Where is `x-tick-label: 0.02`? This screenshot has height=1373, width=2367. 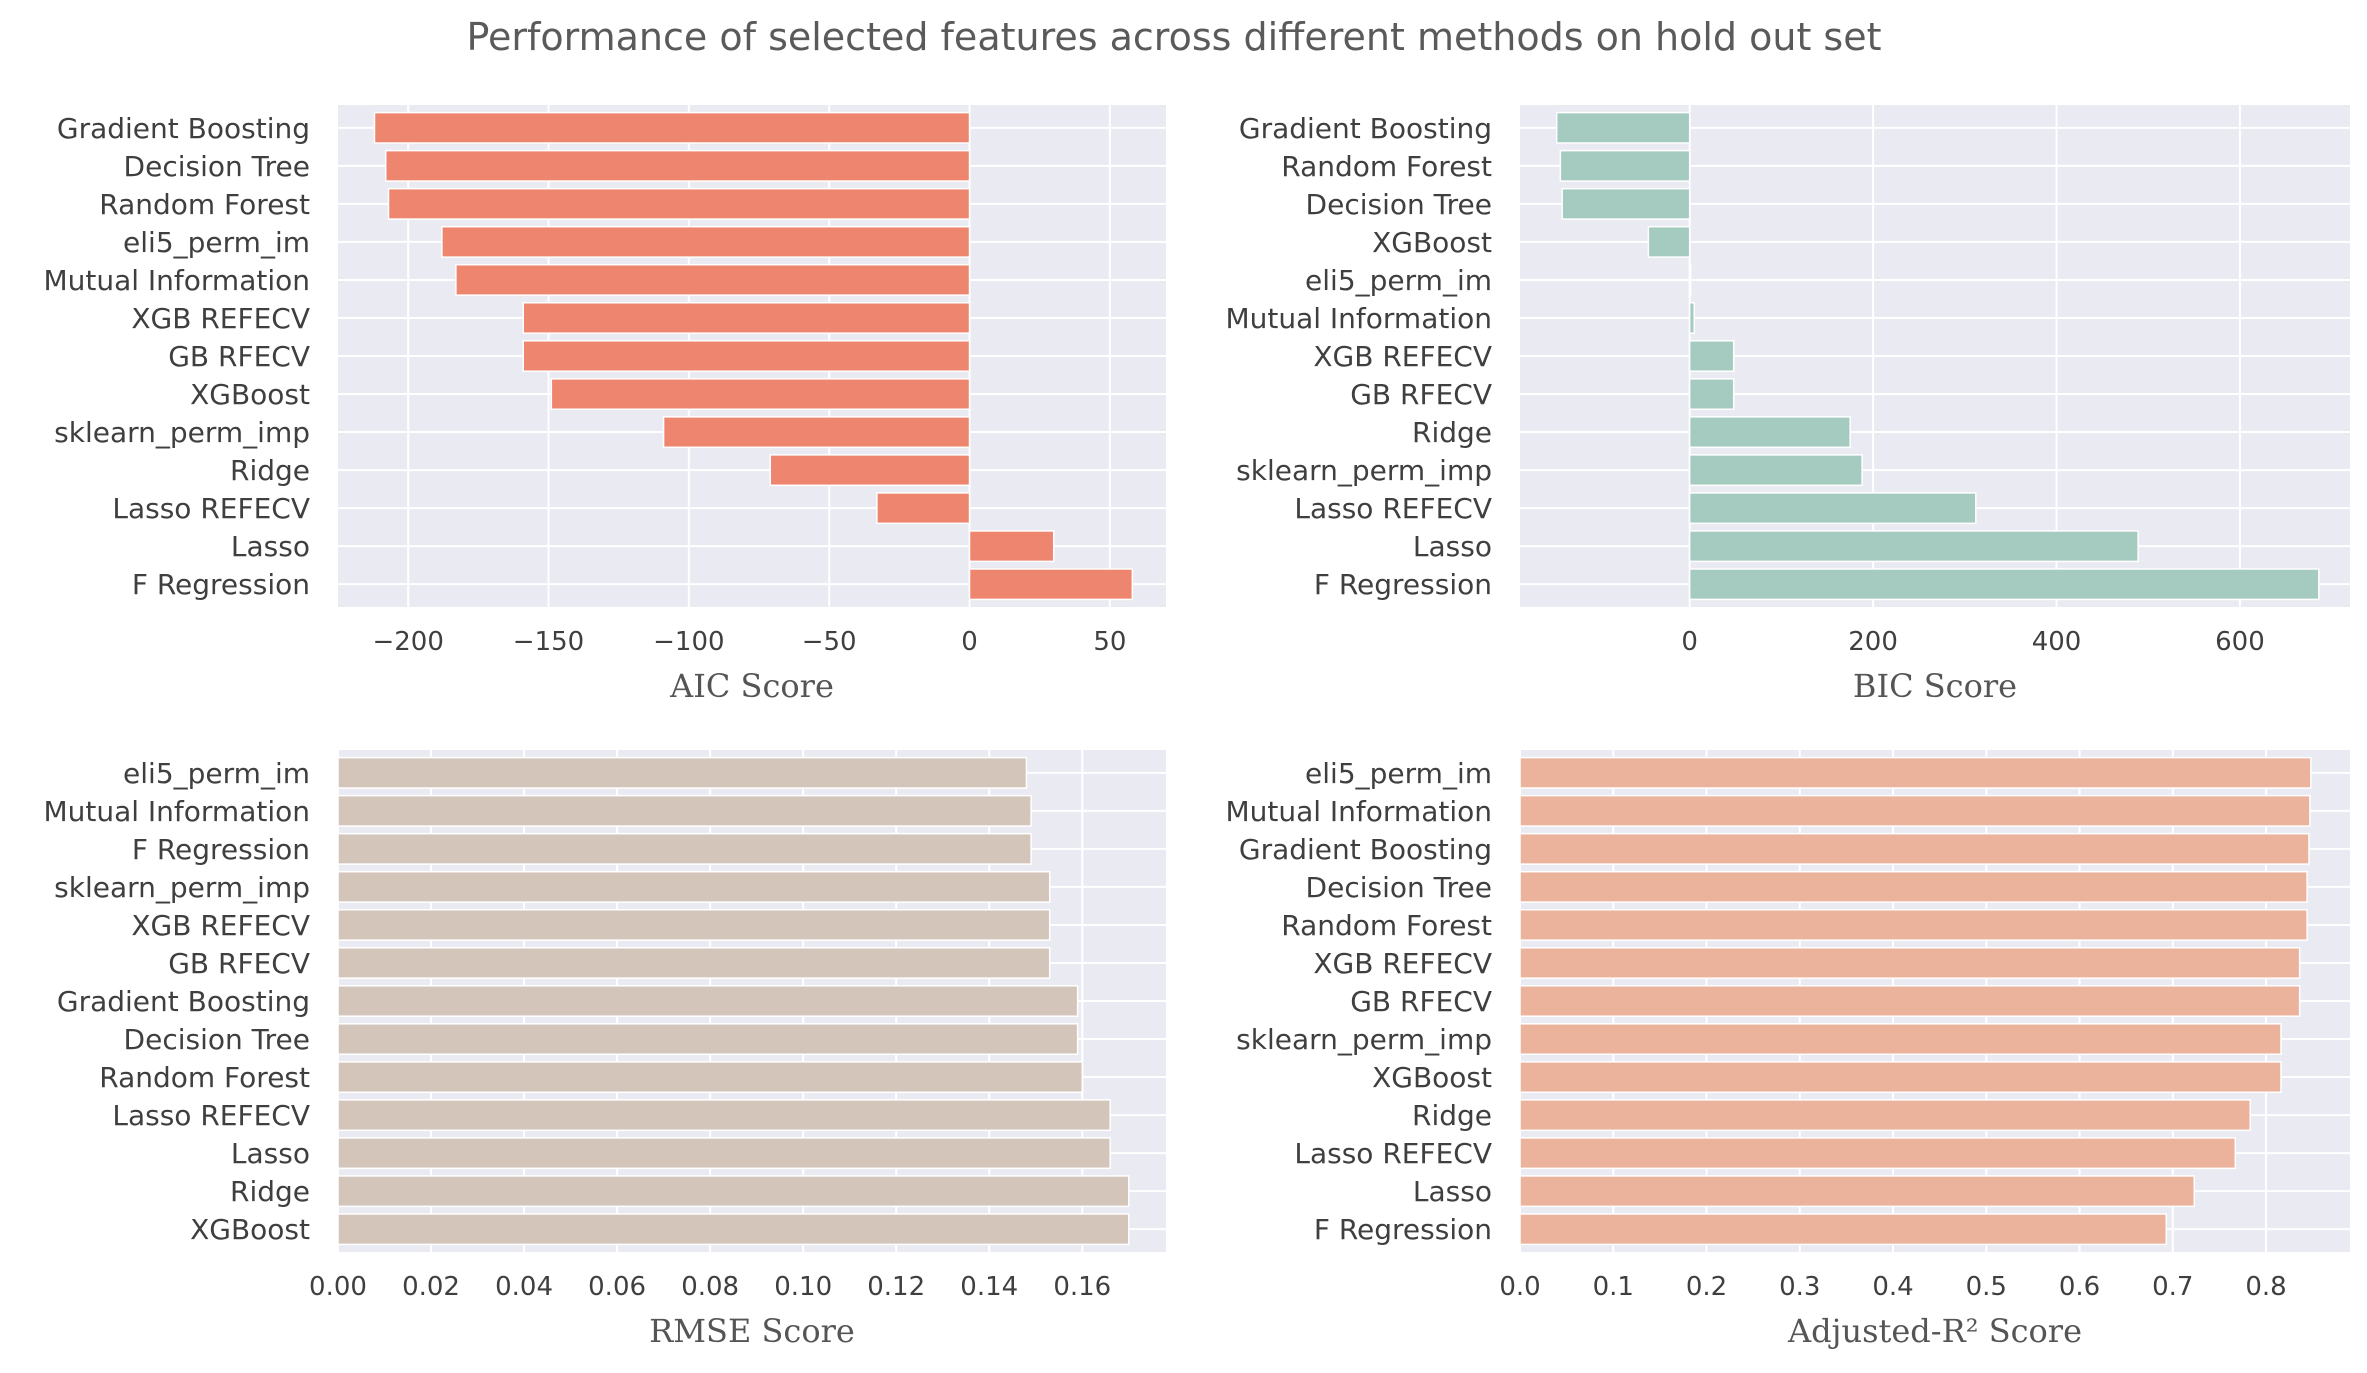 x-tick-label: 0.02 is located at coordinates (431, 1287).